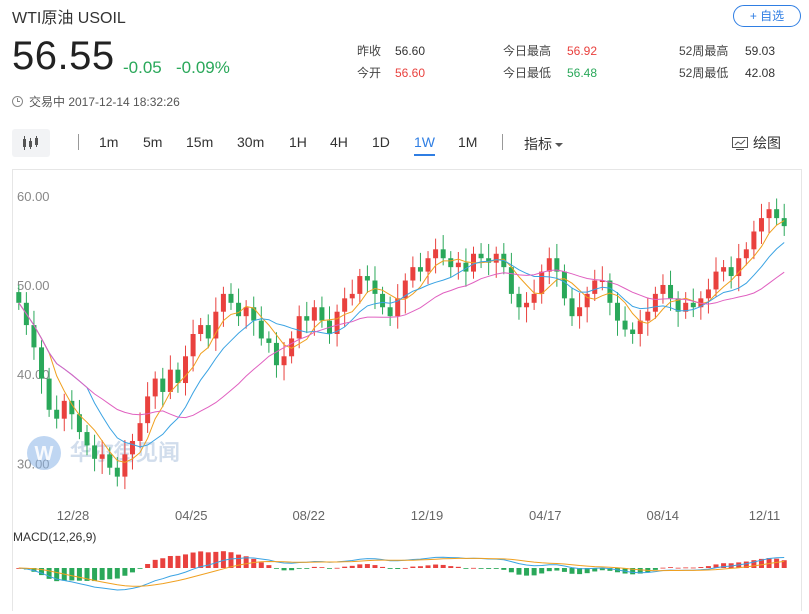 The height and width of the screenshot is (614, 809). Describe the element at coordinates (543, 144) in the screenshot. I see `indicator-menu-button: 指标` at that location.